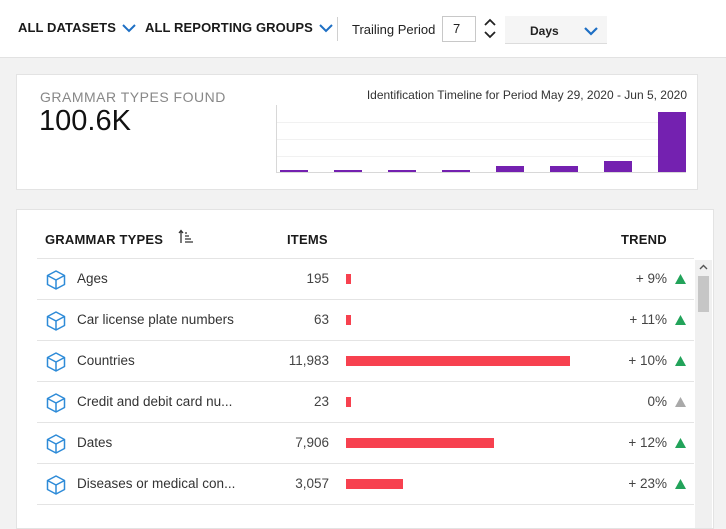 The height and width of the screenshot is (529, 726). I want to click on trend-value: + 12%, so click(647, 442).